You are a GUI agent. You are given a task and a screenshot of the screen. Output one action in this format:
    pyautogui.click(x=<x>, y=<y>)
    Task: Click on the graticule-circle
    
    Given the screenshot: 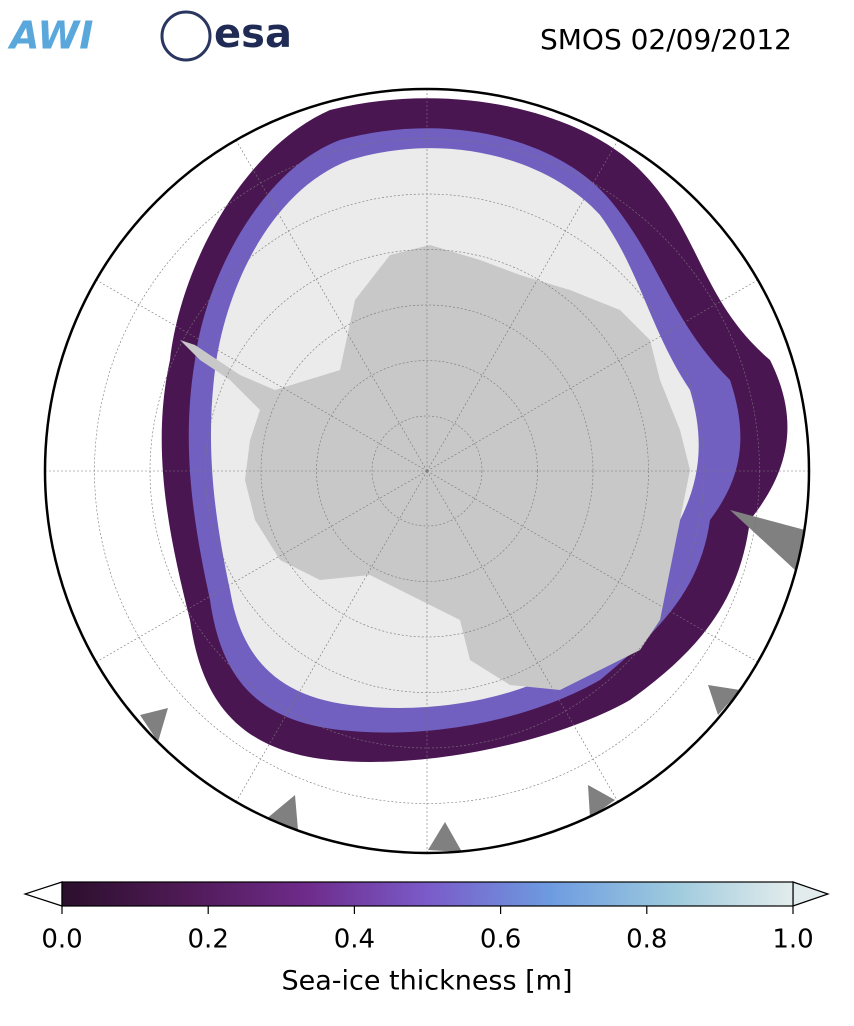 What is the action you would take?
    pyautogui.click(x=427, y=471)
    